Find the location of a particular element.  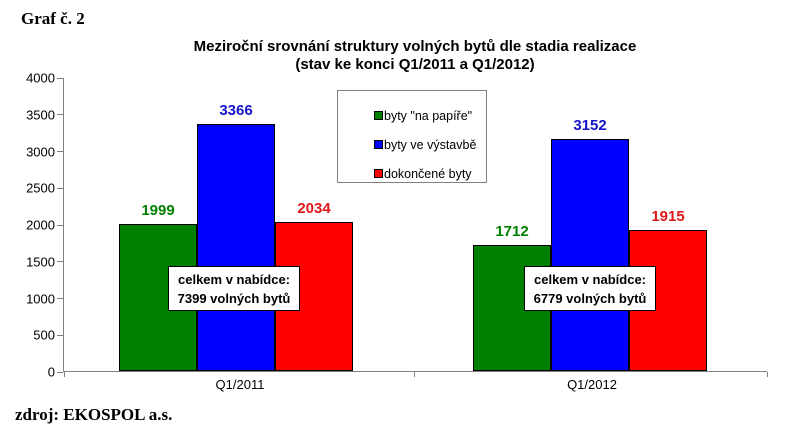

bar-value-label: 3366 is located at coordinates (236, 110).